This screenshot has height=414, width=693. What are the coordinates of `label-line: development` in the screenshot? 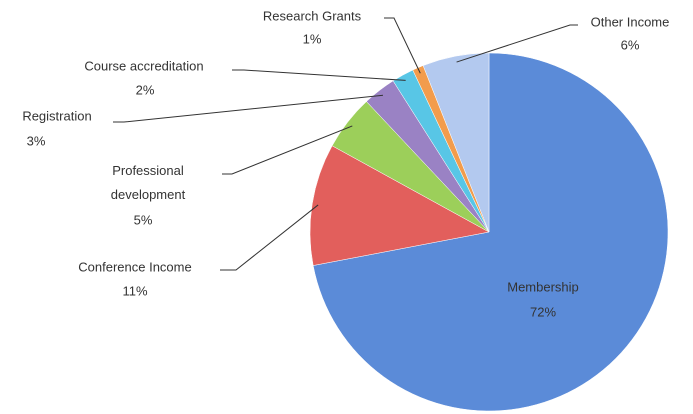 It's located at (148, 194).